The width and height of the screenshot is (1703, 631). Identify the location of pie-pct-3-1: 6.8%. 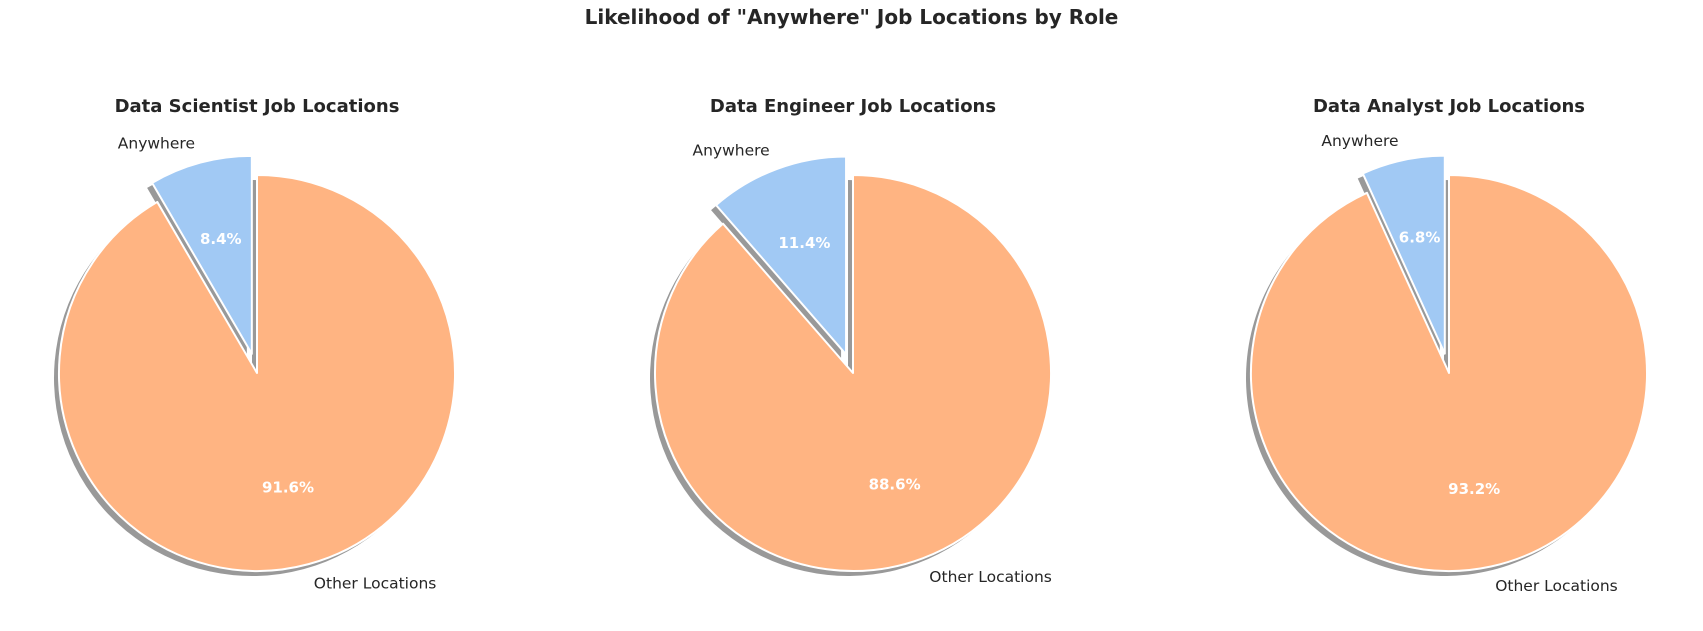
(1420, 238).